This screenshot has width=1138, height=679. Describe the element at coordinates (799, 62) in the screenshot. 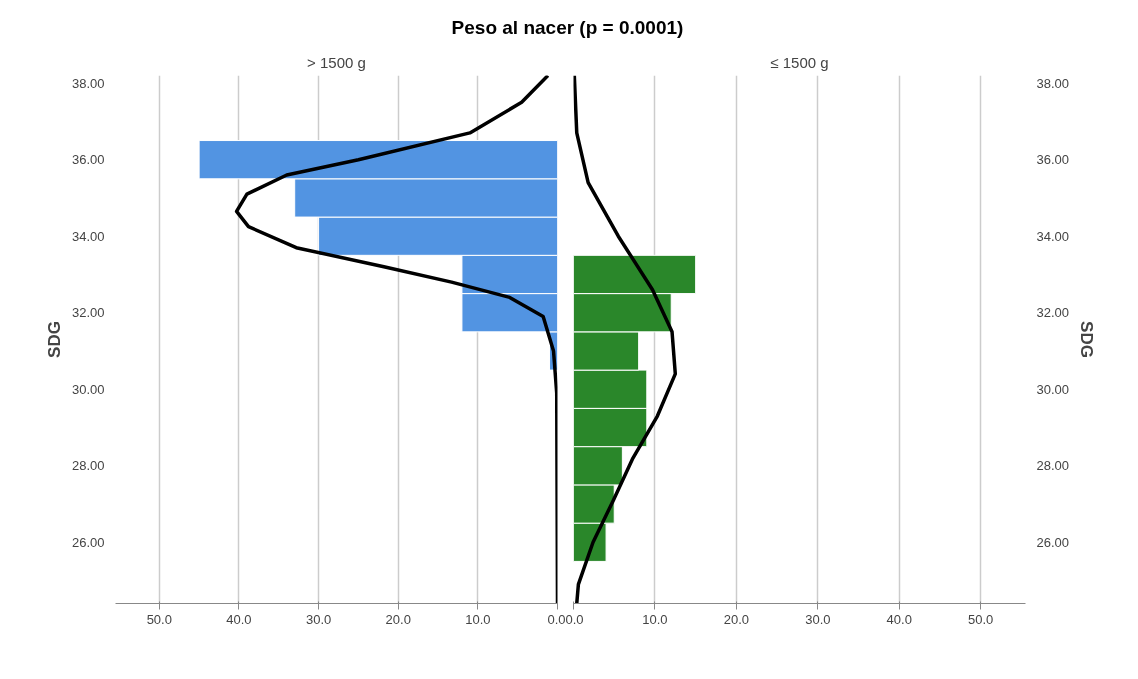

I see `chart-subtitle: ≤ 1500 g` at that location.